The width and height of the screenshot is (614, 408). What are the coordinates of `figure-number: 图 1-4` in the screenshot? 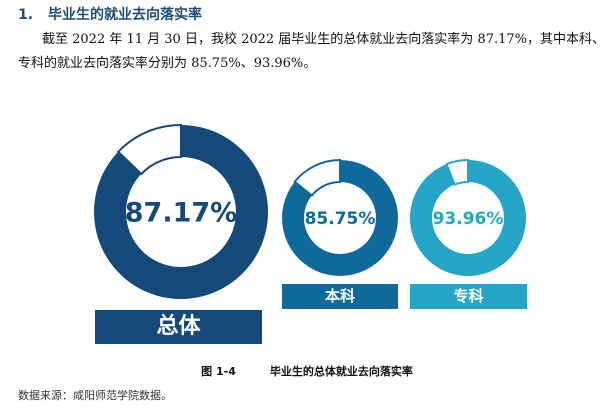 It's located at (218, 371).